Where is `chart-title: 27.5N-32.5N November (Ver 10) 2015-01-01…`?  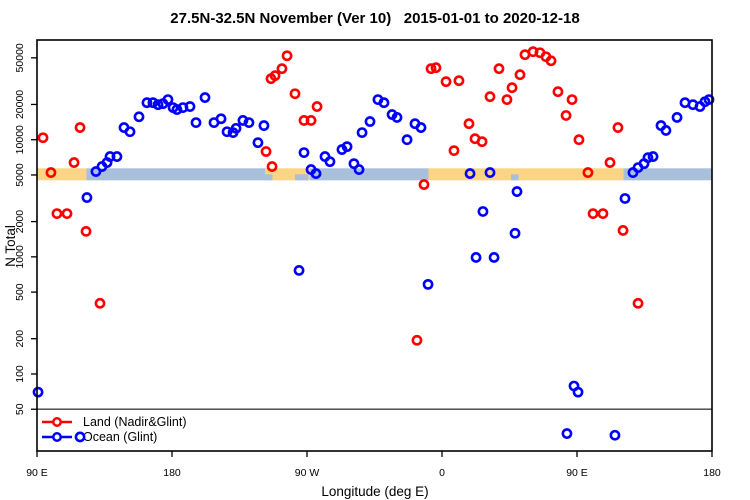
chart-title: 27.5N-32.5N November (Ver 10) 2015-01-01… is located at coordinates (375, 18).